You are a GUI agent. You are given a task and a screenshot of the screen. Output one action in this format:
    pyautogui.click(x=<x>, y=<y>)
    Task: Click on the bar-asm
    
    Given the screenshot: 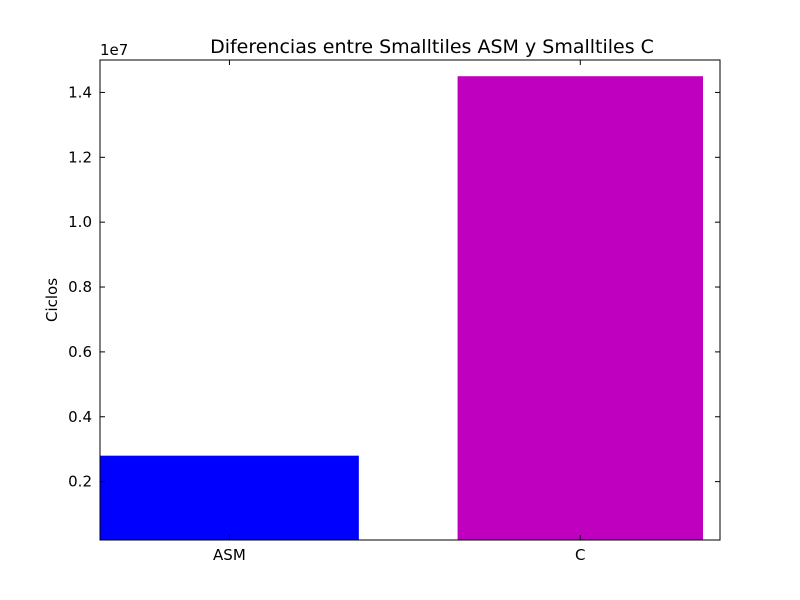 What is the action you would take?
    pyautogui.click(x=229, y=497)
    